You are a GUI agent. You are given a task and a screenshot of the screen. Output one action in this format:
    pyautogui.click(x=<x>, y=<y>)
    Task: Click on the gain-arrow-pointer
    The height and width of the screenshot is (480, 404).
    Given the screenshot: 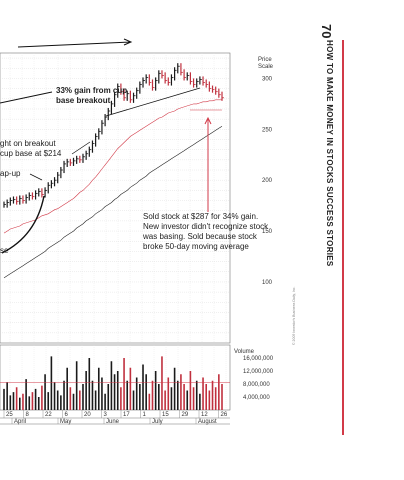 What is the action you would take?
    pyautogui.click(x=153, y=102)
    